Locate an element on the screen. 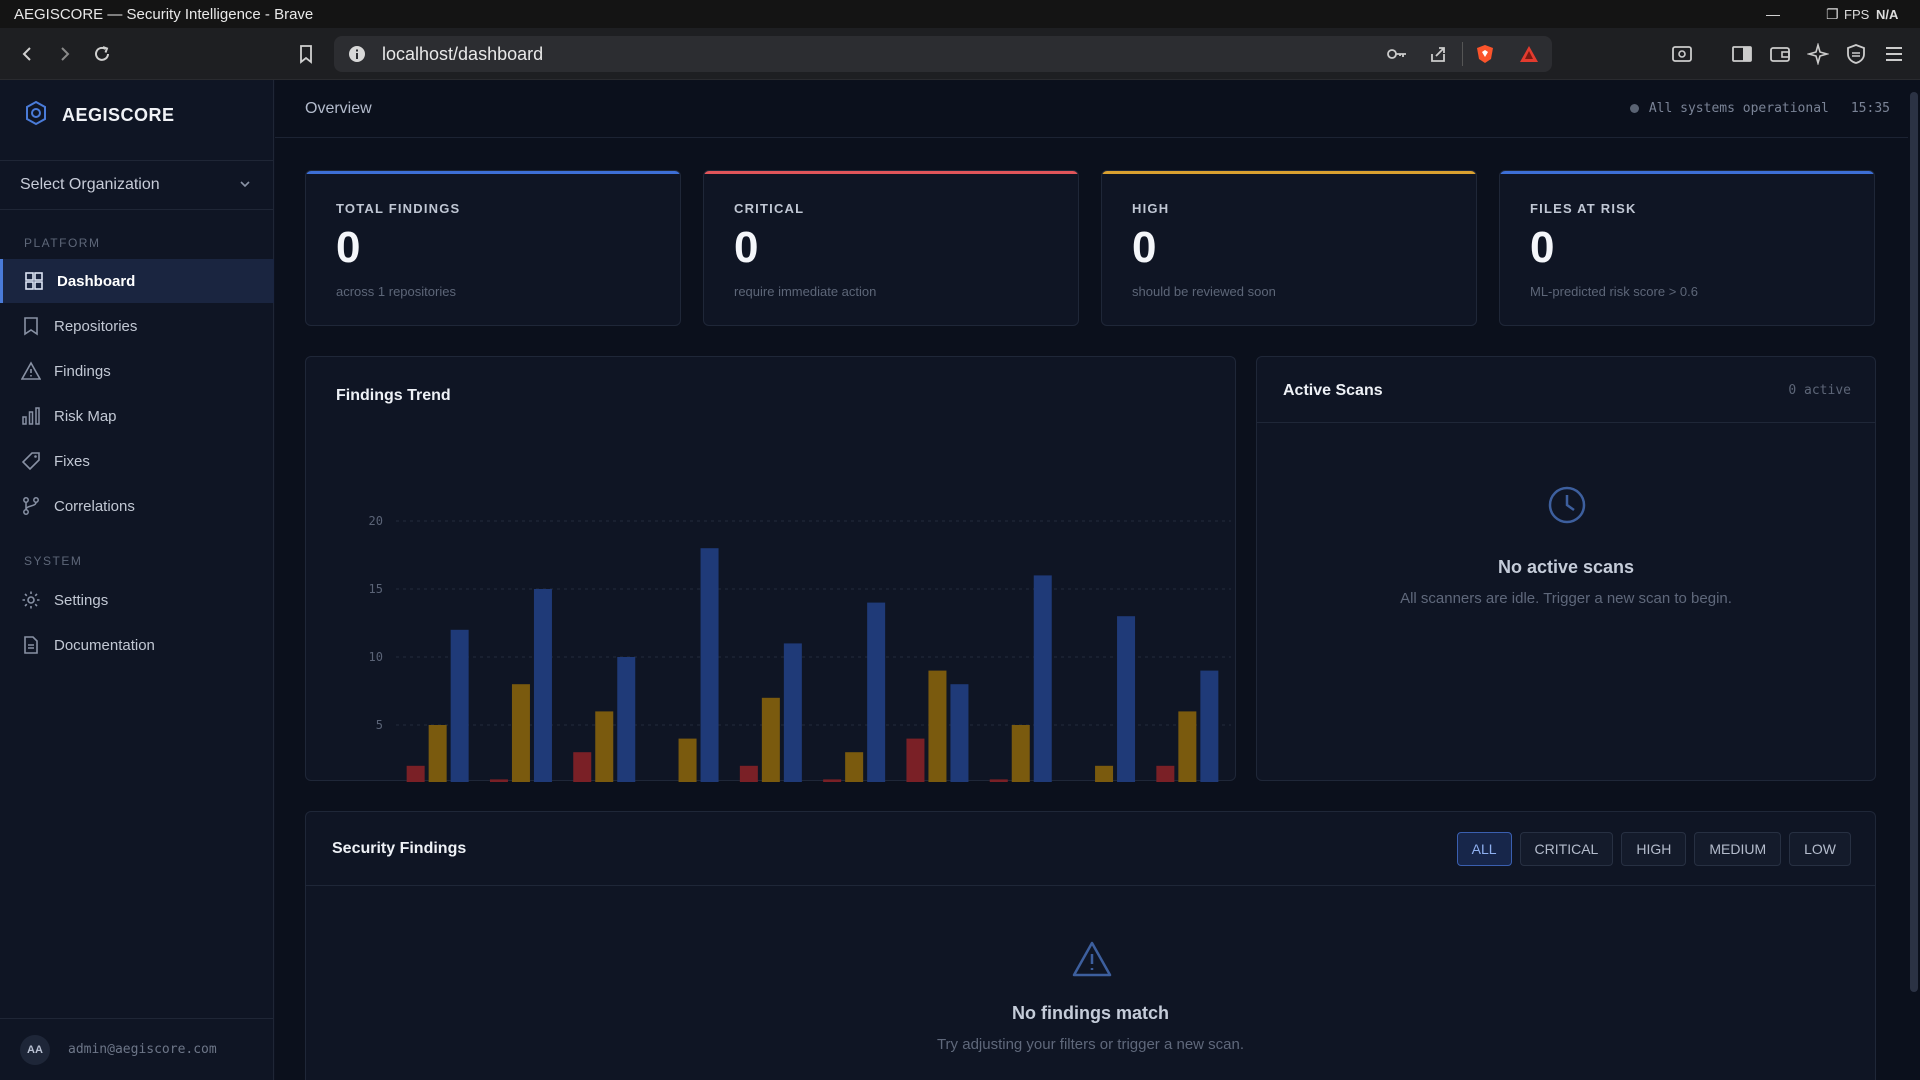 Image resolution: width=1920 pixels, height=1080 pixels. sidebar-icon is located at coordinates (1742, 54).